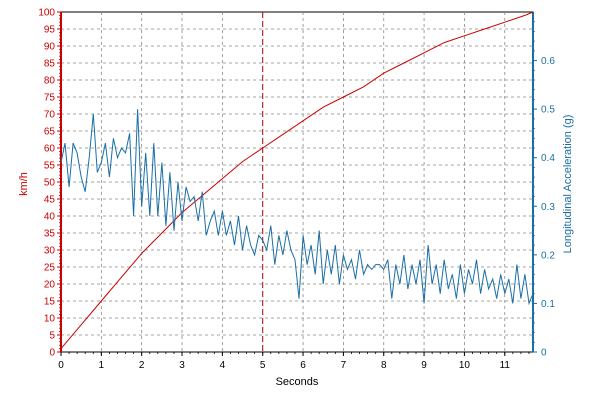 The image size is (600, 405). I want to click on y-left-tick-label: 5, so click(52, 336).